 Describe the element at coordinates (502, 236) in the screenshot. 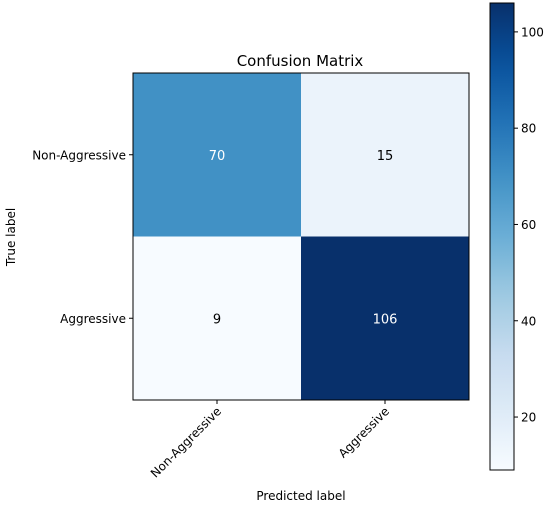

I see `colorbar` at that location.